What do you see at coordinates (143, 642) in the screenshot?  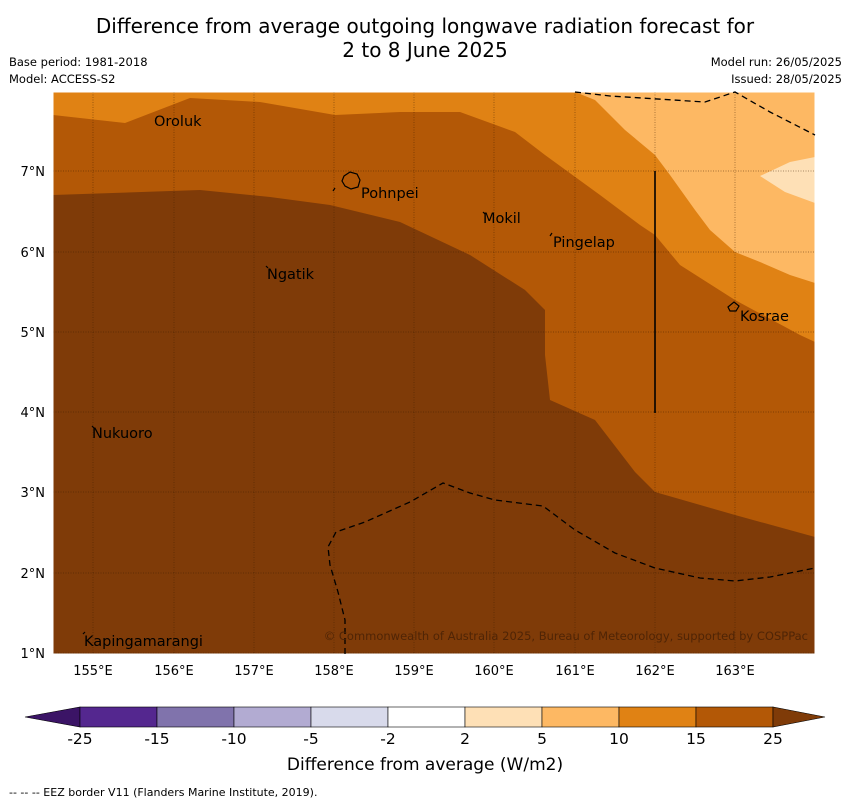 I see `place-kapingamarangi: Kapingamarangi` at bounding box center [143, 642].